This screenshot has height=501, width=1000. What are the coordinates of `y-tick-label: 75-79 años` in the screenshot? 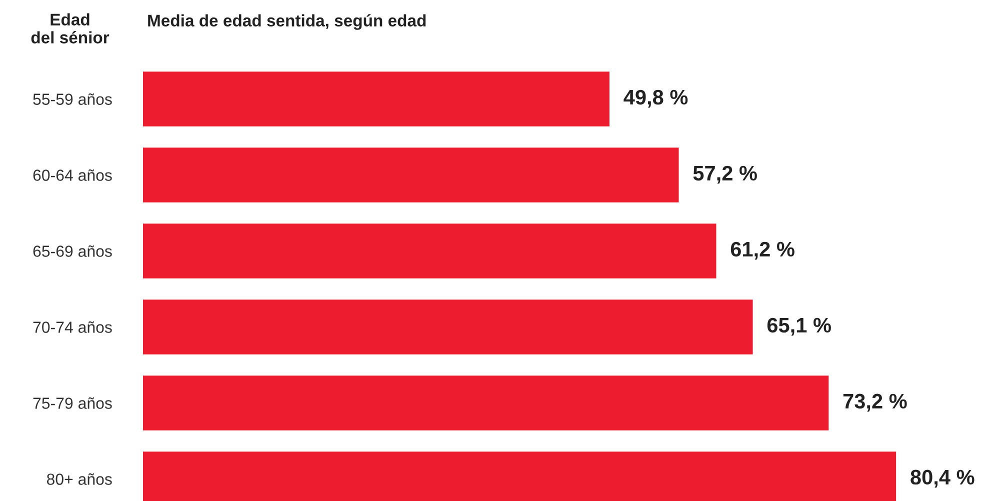 It's located at (72, 403).